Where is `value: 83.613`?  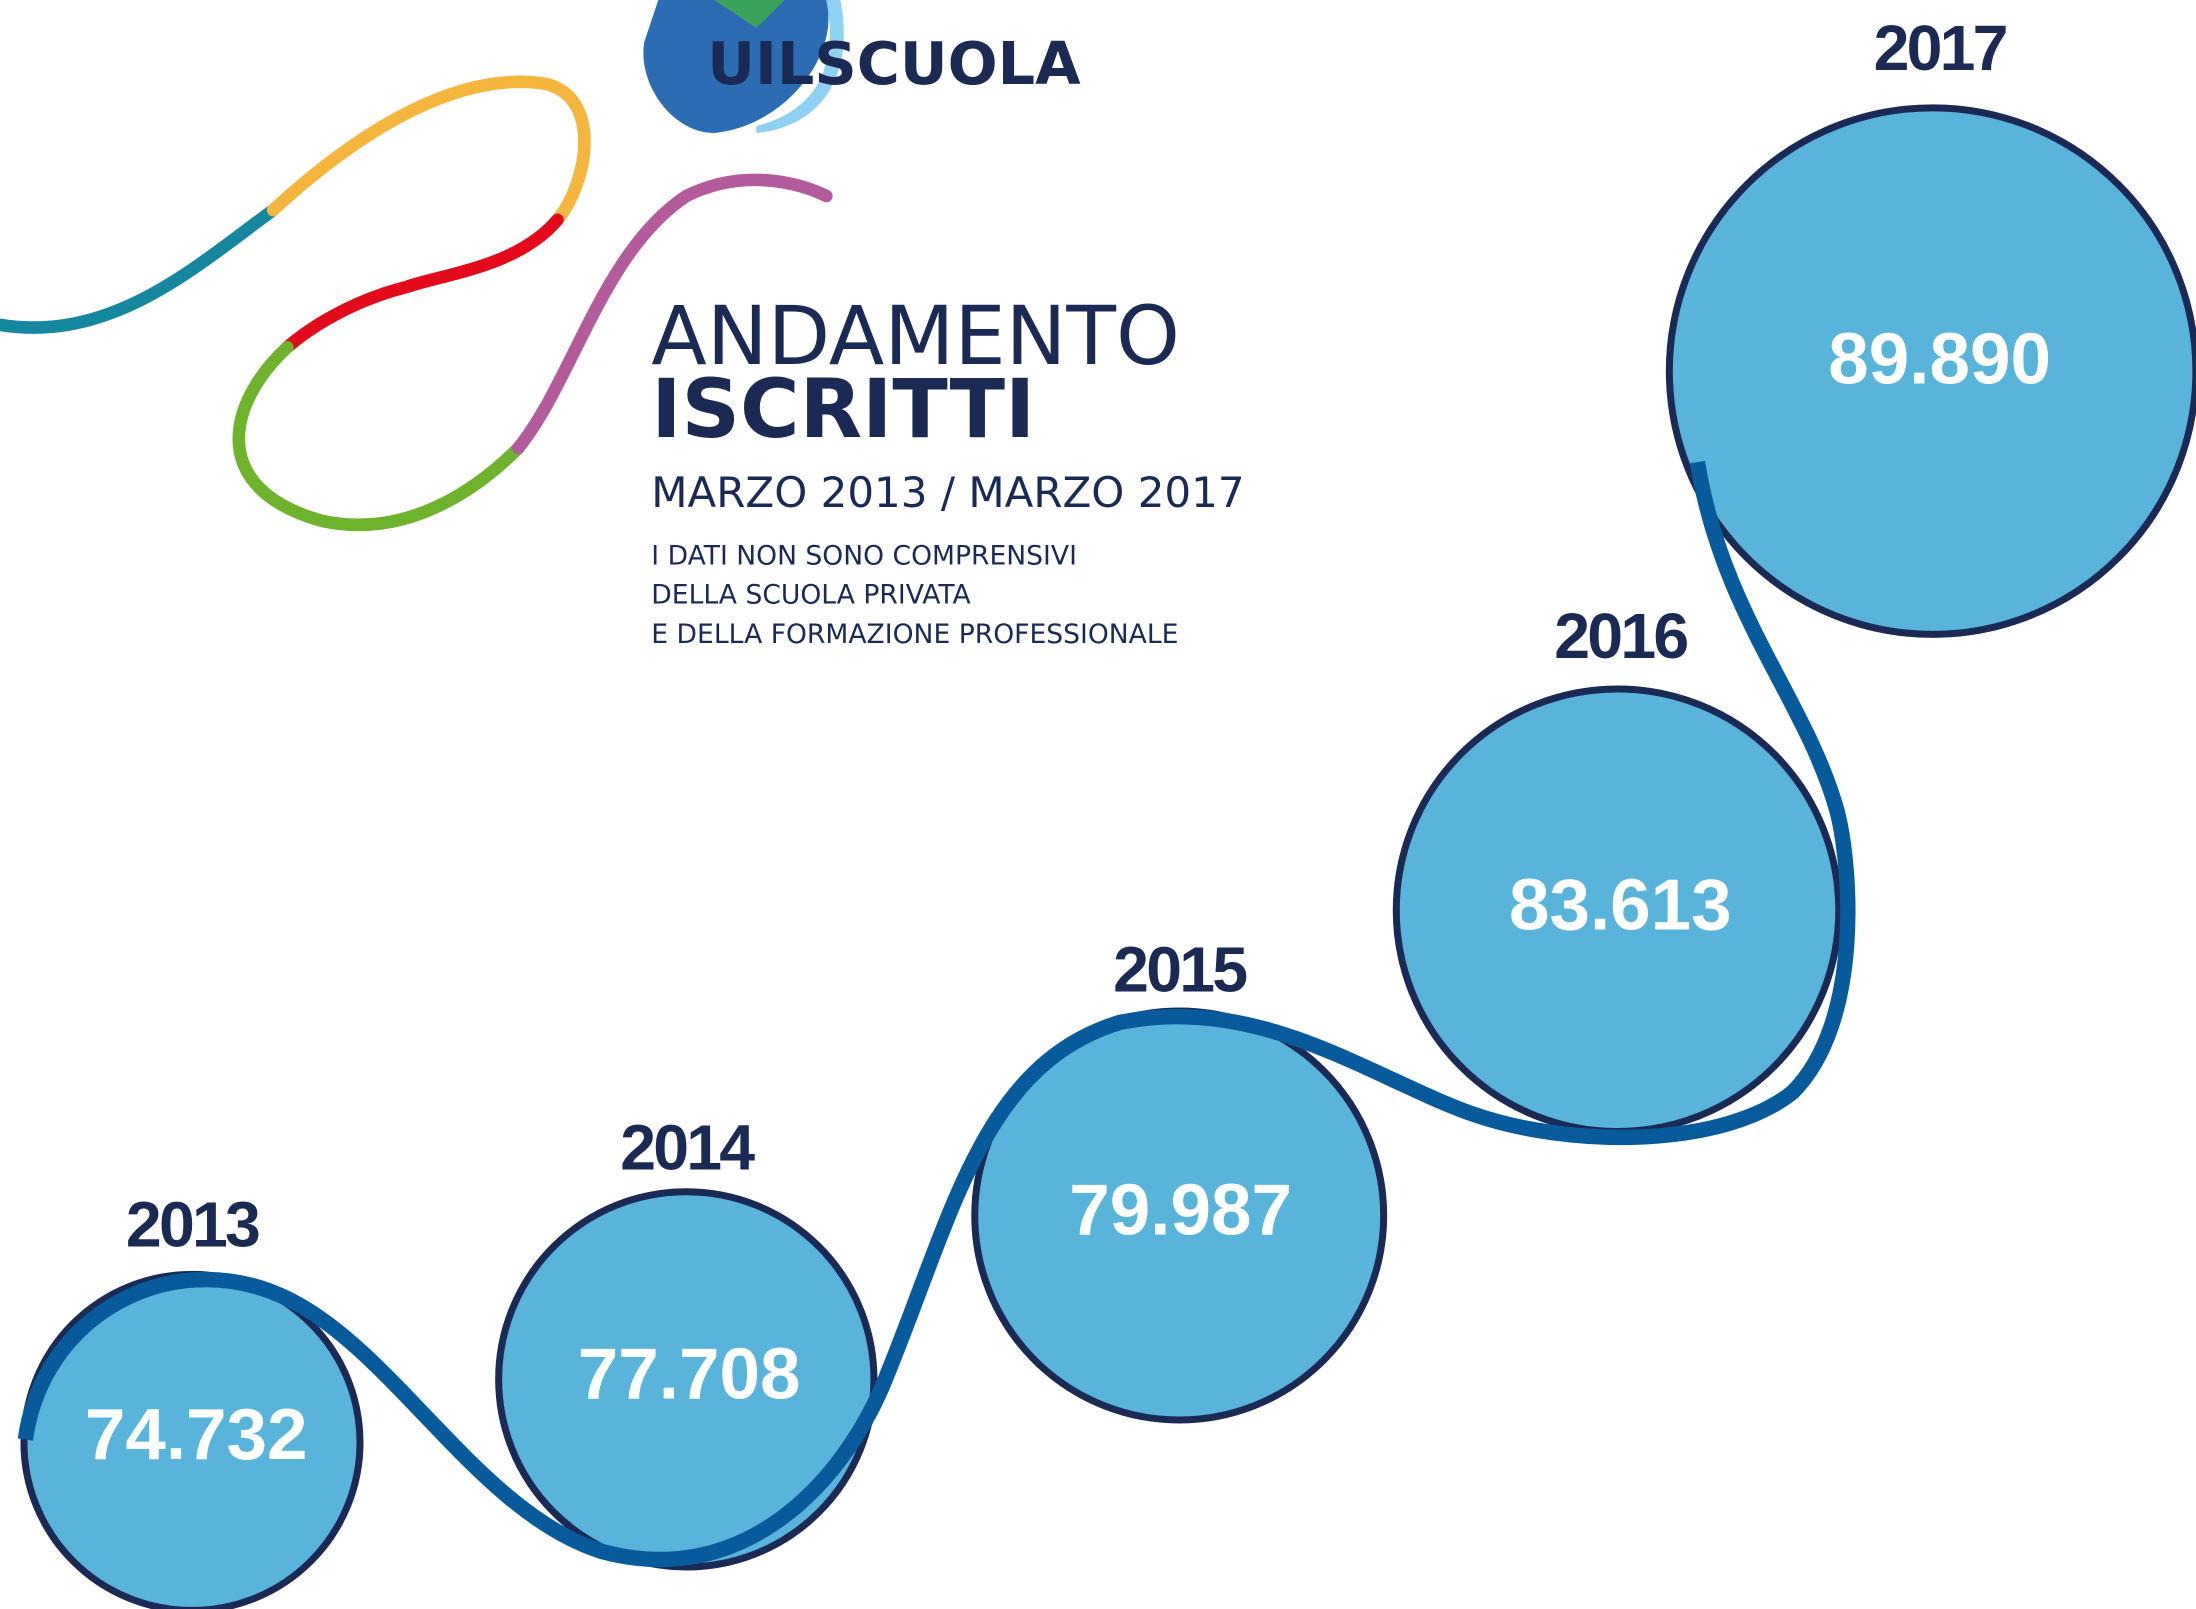 value: 83.613 is located at coordinates (1620, 904).